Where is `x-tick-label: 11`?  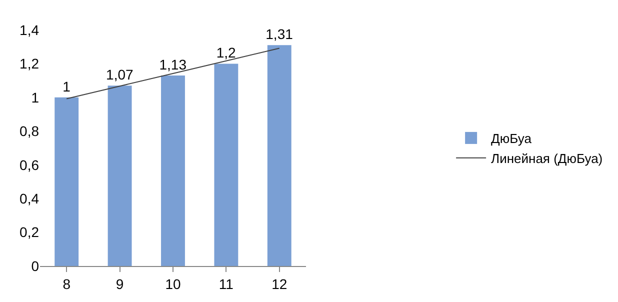 x-tick-label: 11 is located at coordinates (226, 284).